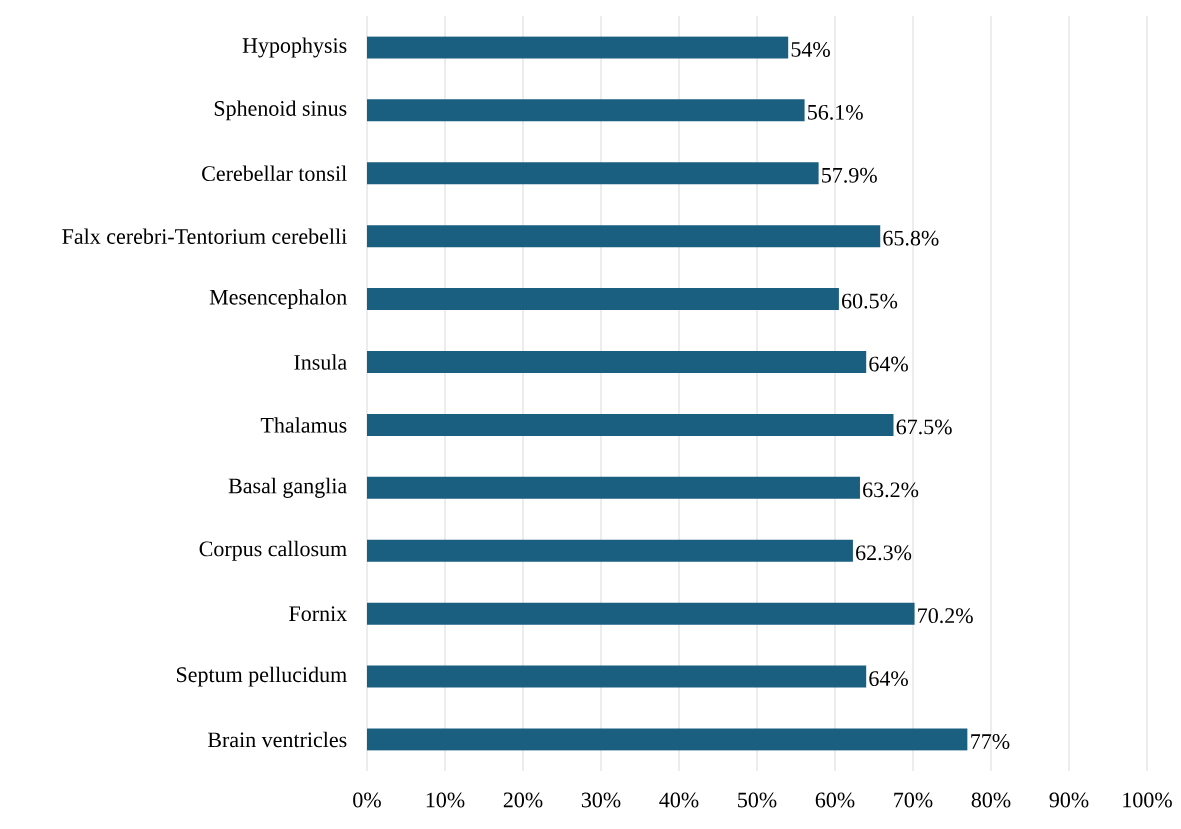 Image resolution: width=1181 pixels, height=829 pixels. What do you see at coordinates (884, 553) in the screenshot?
I see `data-label: 62.3%` at bounding box center [884, 553].